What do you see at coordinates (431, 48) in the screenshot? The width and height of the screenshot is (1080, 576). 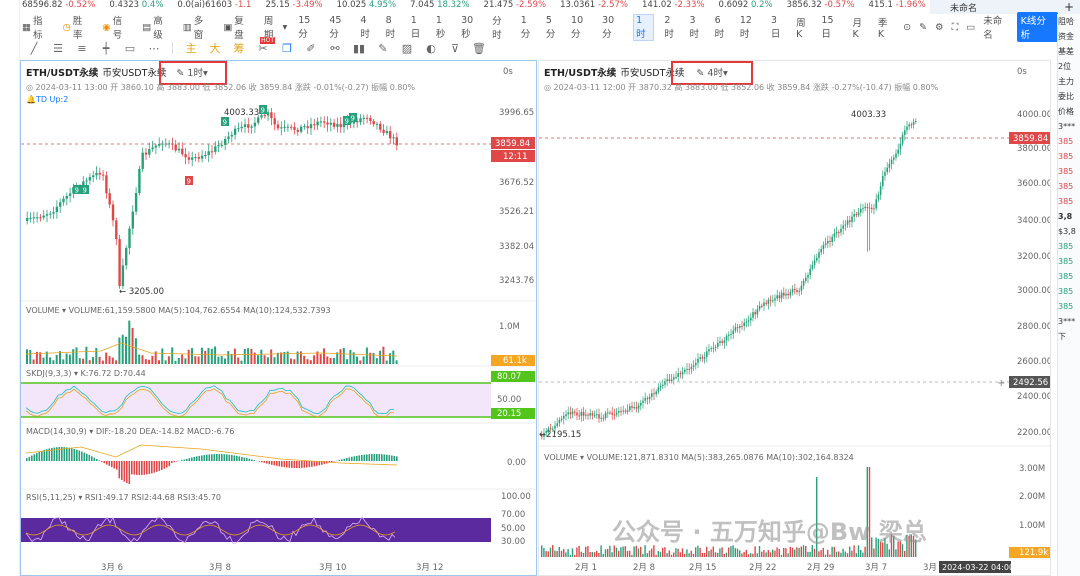 I see `magnet-icon: ◐` at bounding box center [431, 48].